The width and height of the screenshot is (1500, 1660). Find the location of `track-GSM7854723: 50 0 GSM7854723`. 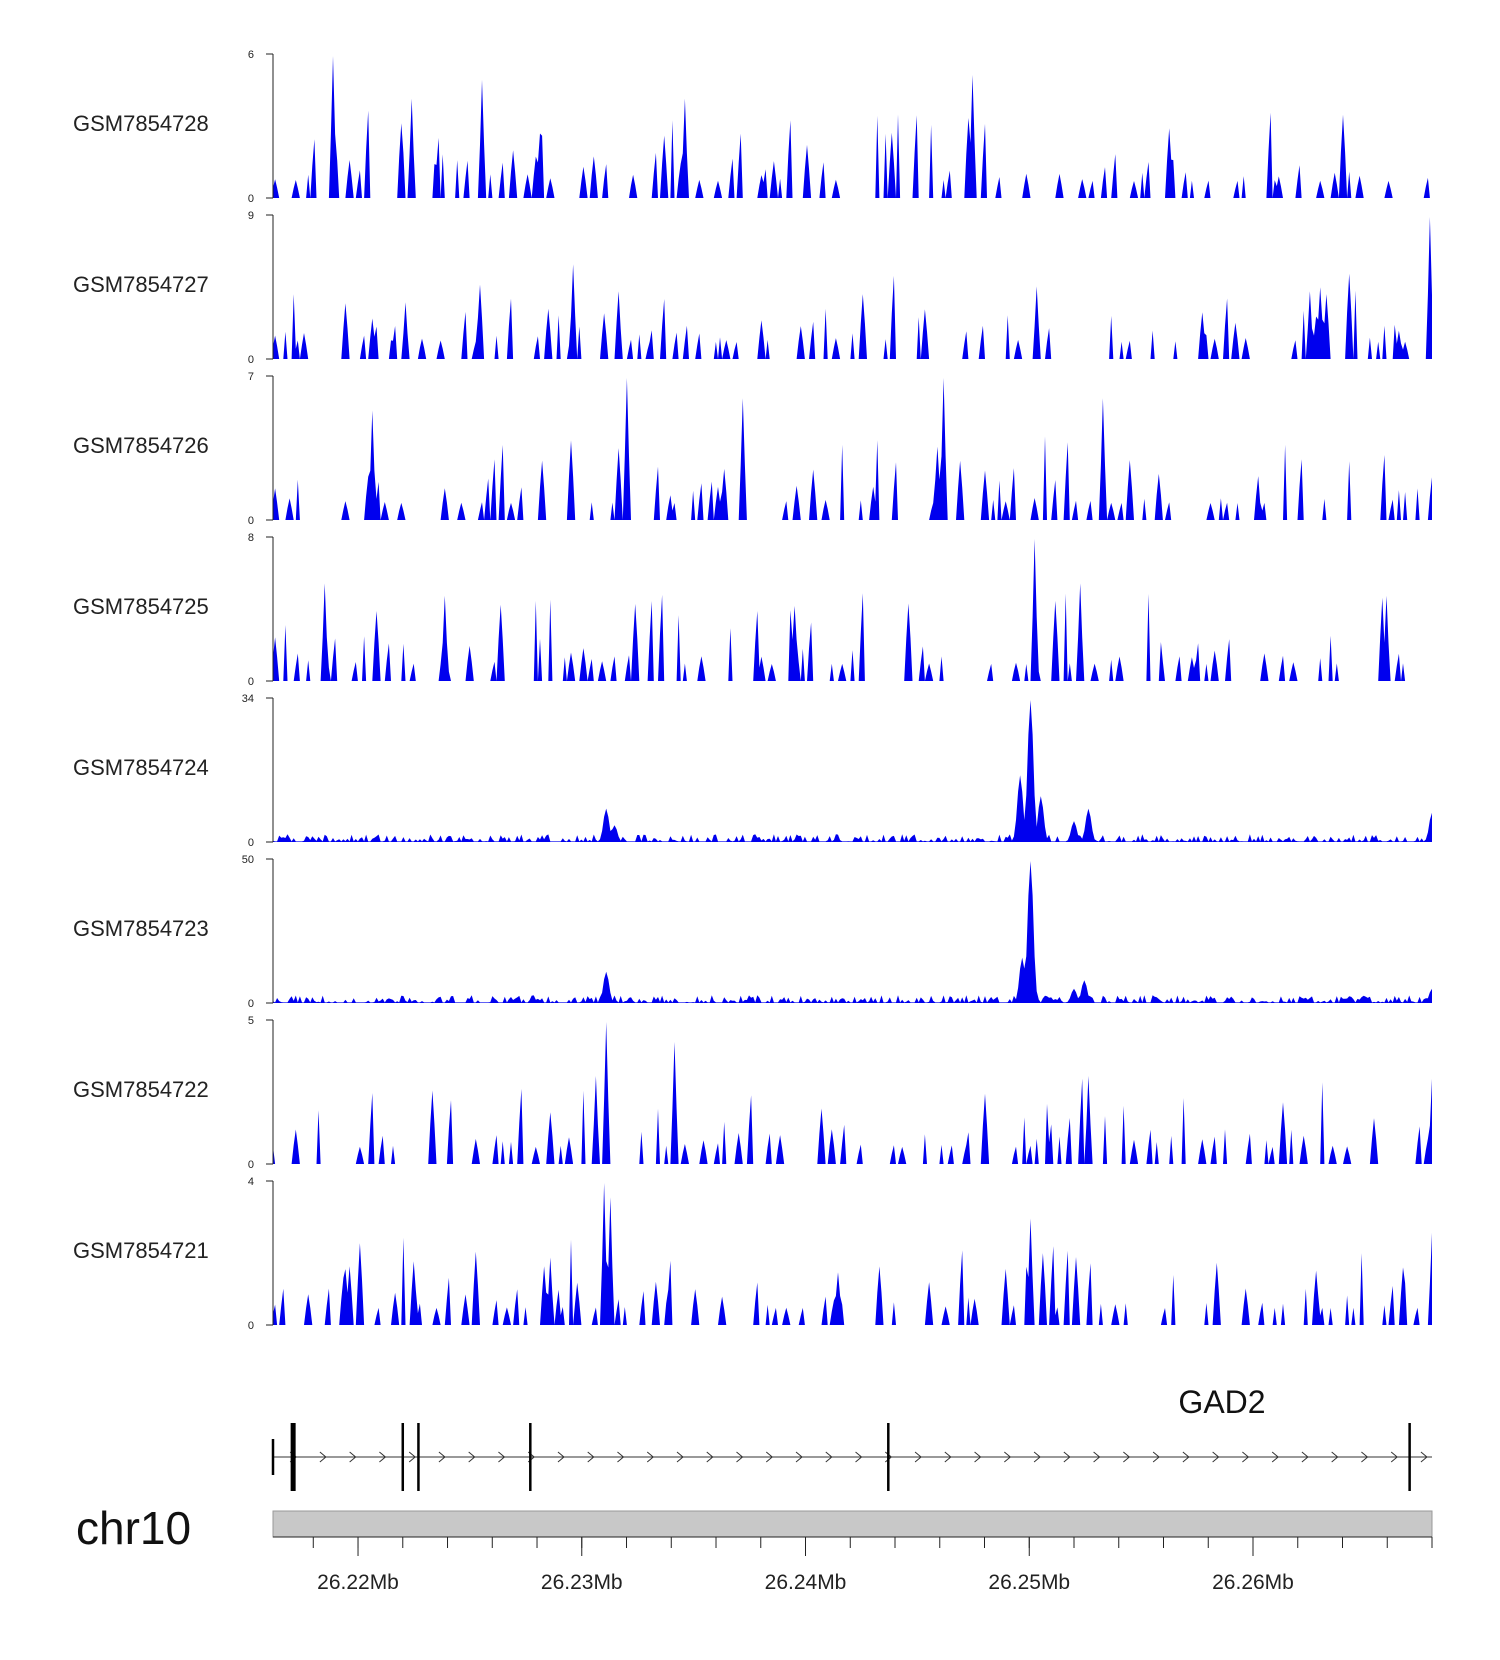

track-GSM7854723: 50 0 GSM7854723 is located at coordinates (752, 932).